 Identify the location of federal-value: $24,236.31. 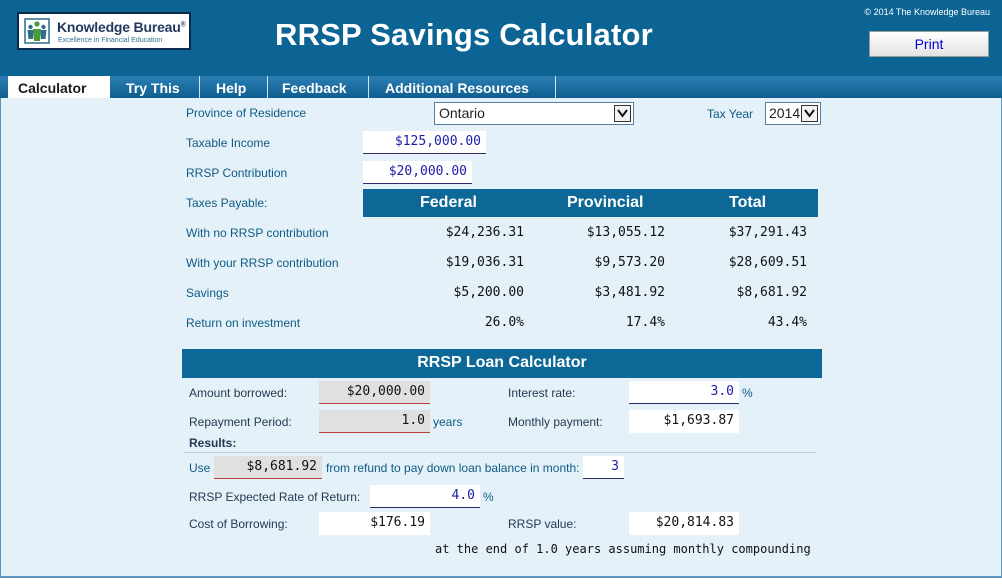
(484, 232).